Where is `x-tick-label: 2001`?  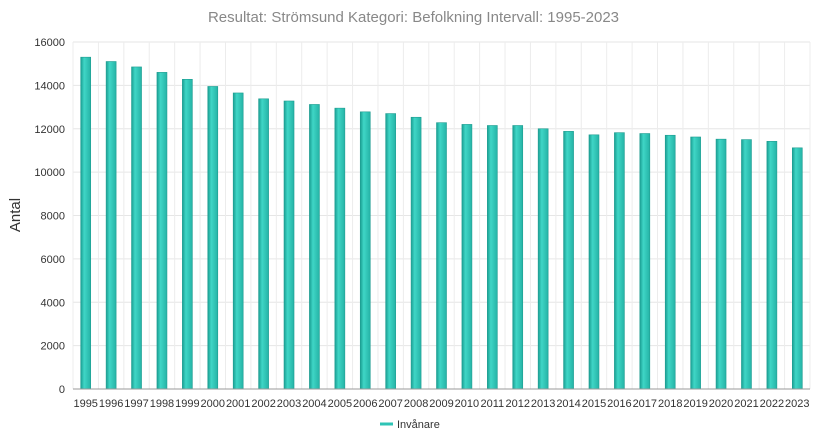 x-tick-label: 2001 is located at coordinates (238, 404).